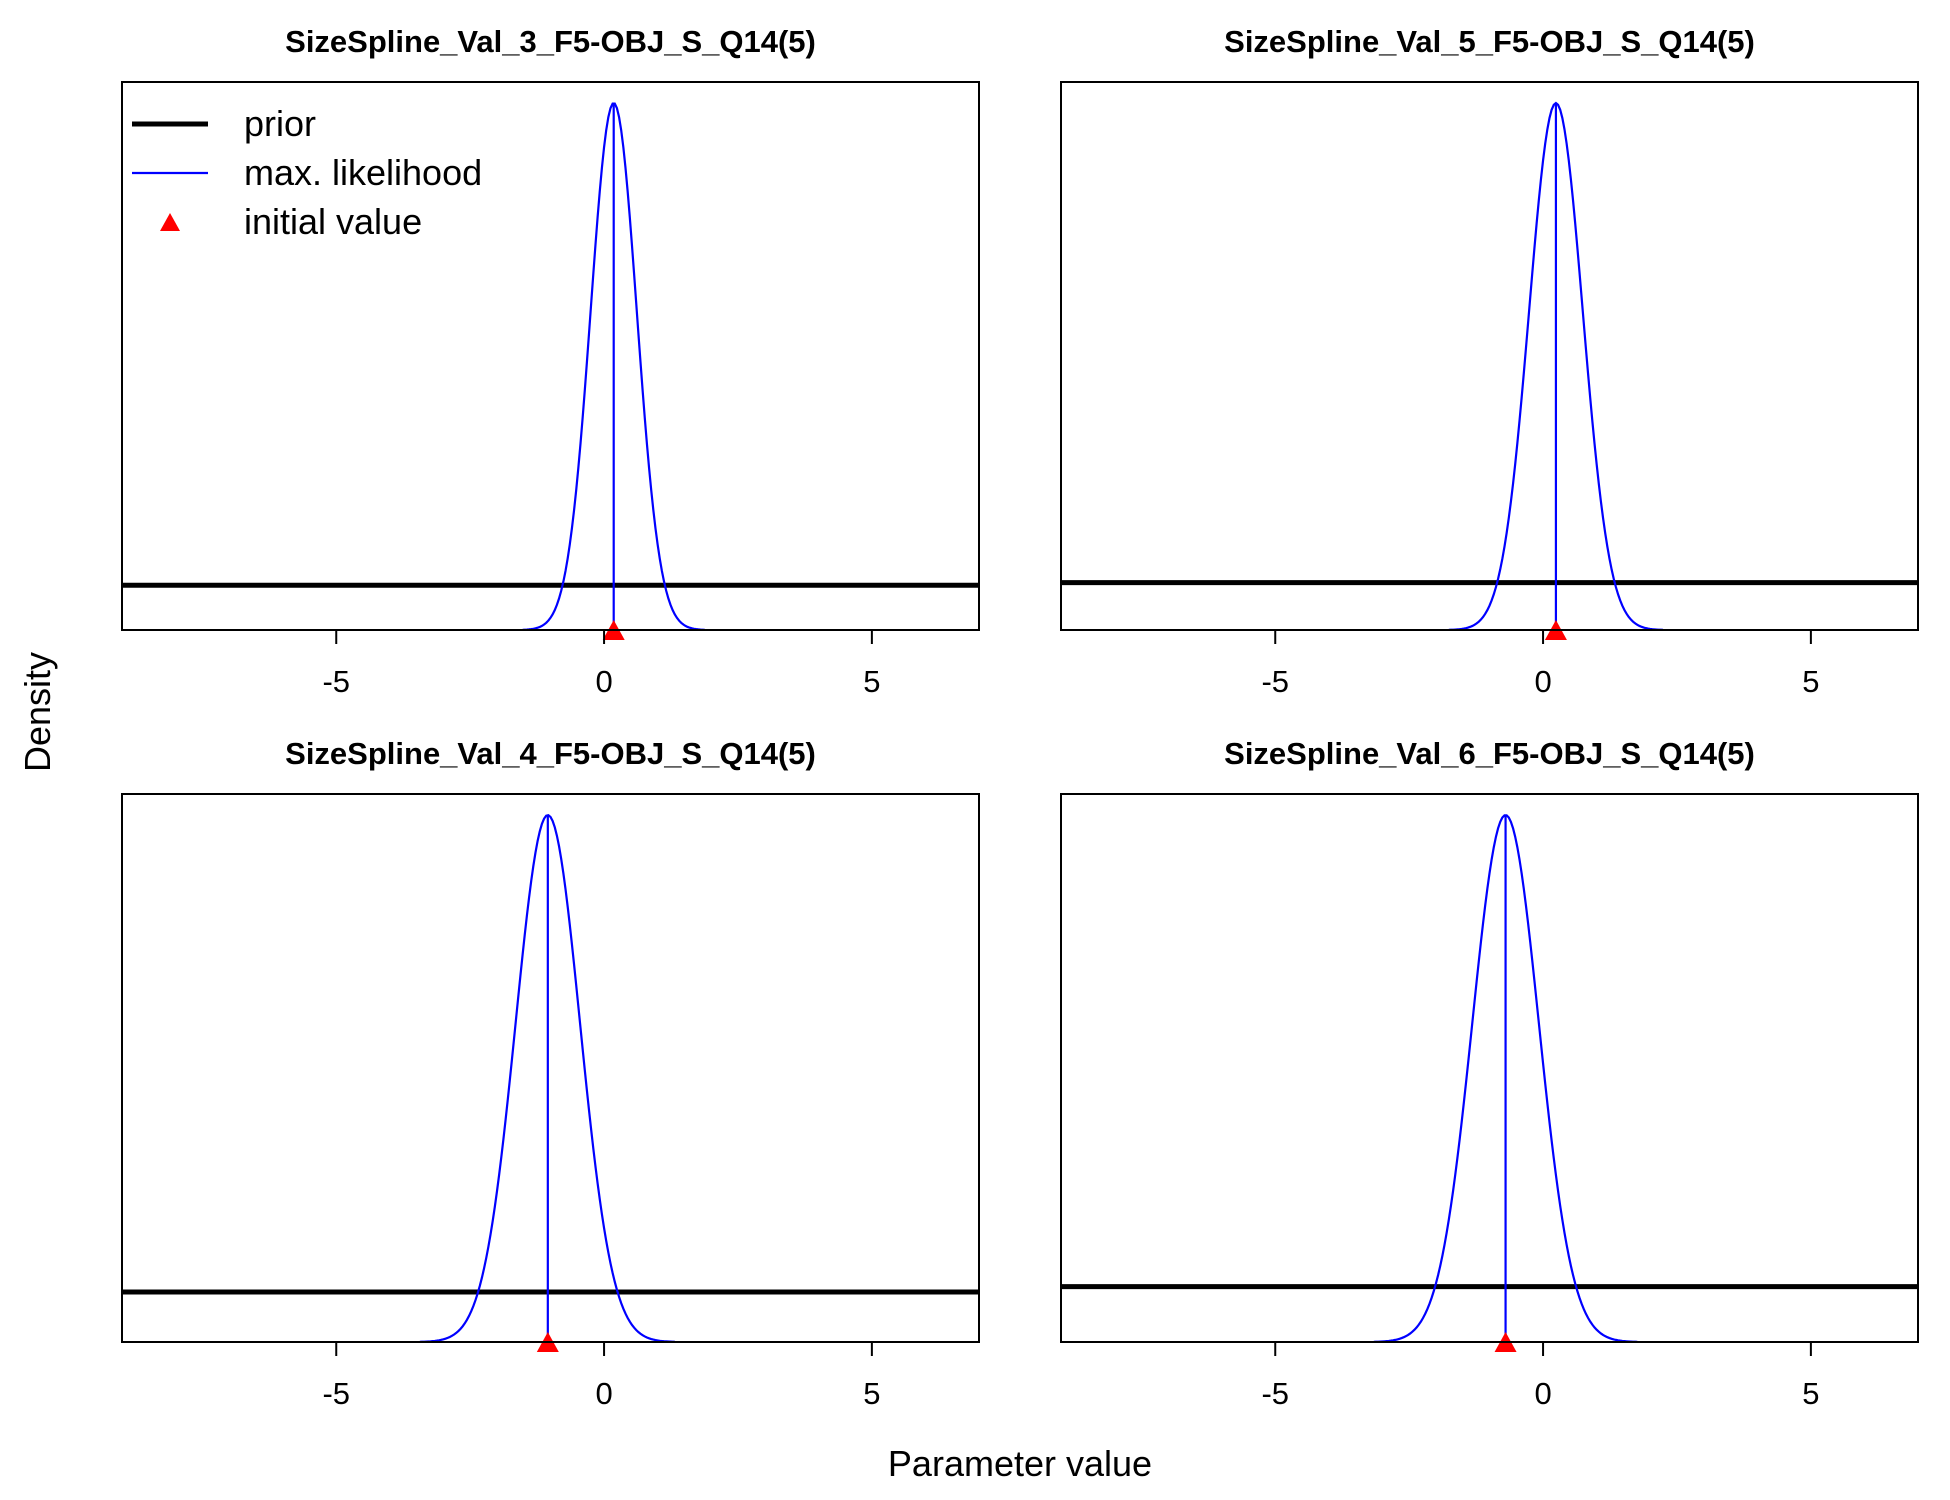 This screenshot has height=1500, width=1950. Describe the element at coordinates (550, 753) in the screenshot. I see `panel-title: SizeSpline_Val_4_F5-OBJ_S_Q14(5)` at that location.